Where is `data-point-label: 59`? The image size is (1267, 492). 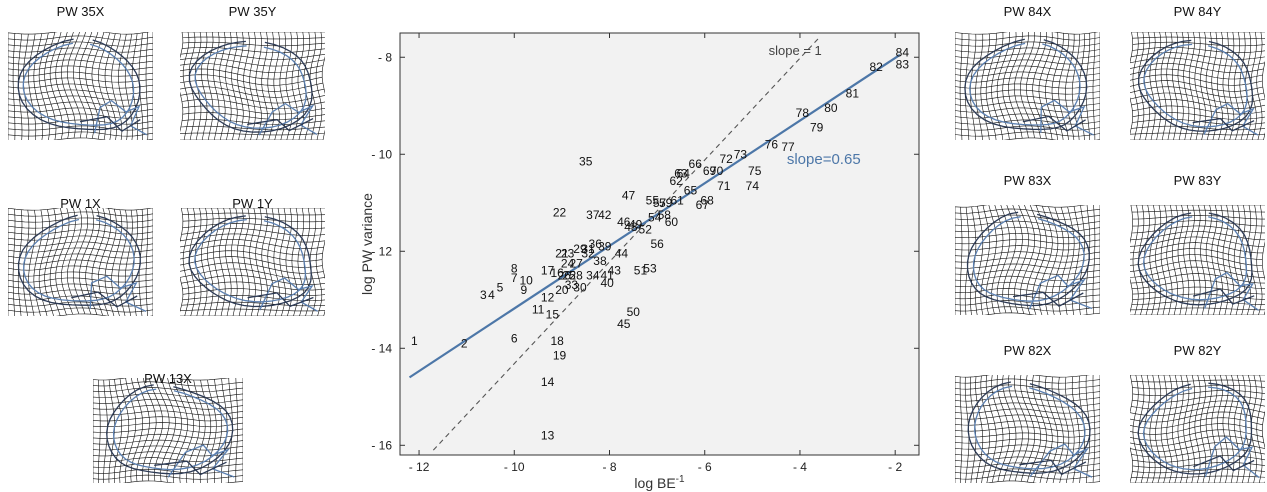 data-point-label: 59 is located at coordinates (666, 203).